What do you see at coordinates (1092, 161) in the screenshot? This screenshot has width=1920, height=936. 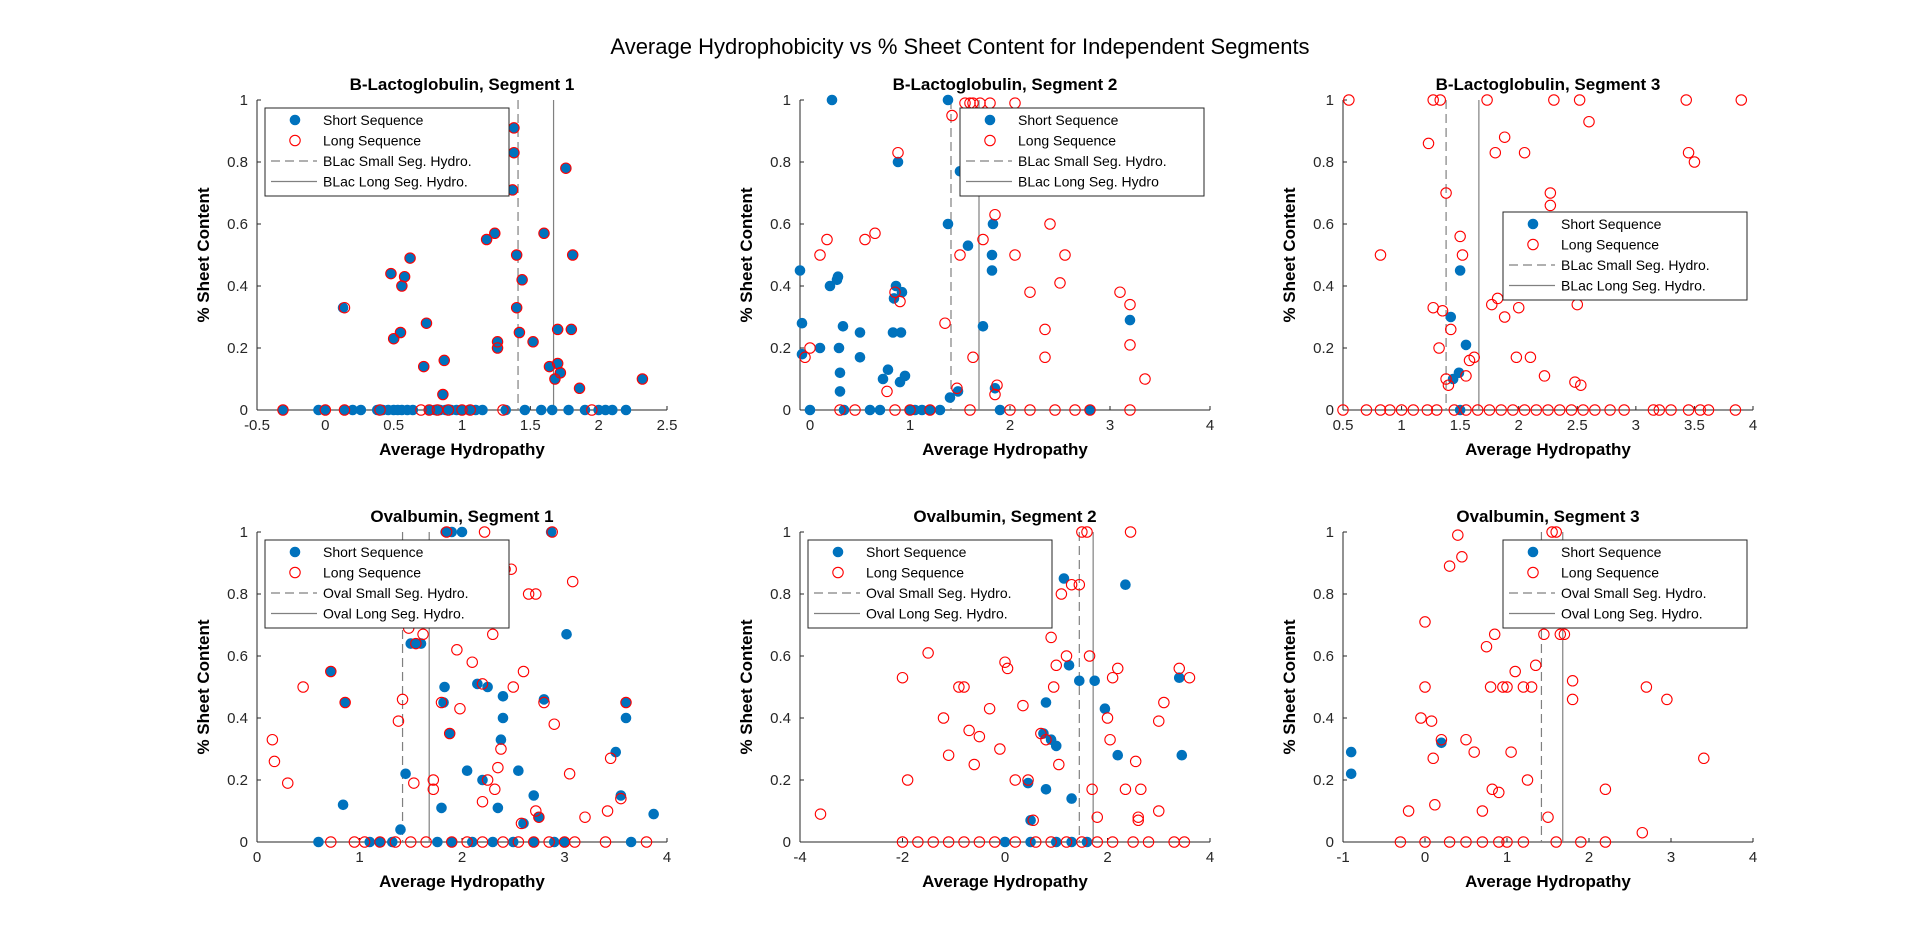 I see `legend-entry-label: BLac Small Seg. Hydro.` at bounding box center [1092, 161].